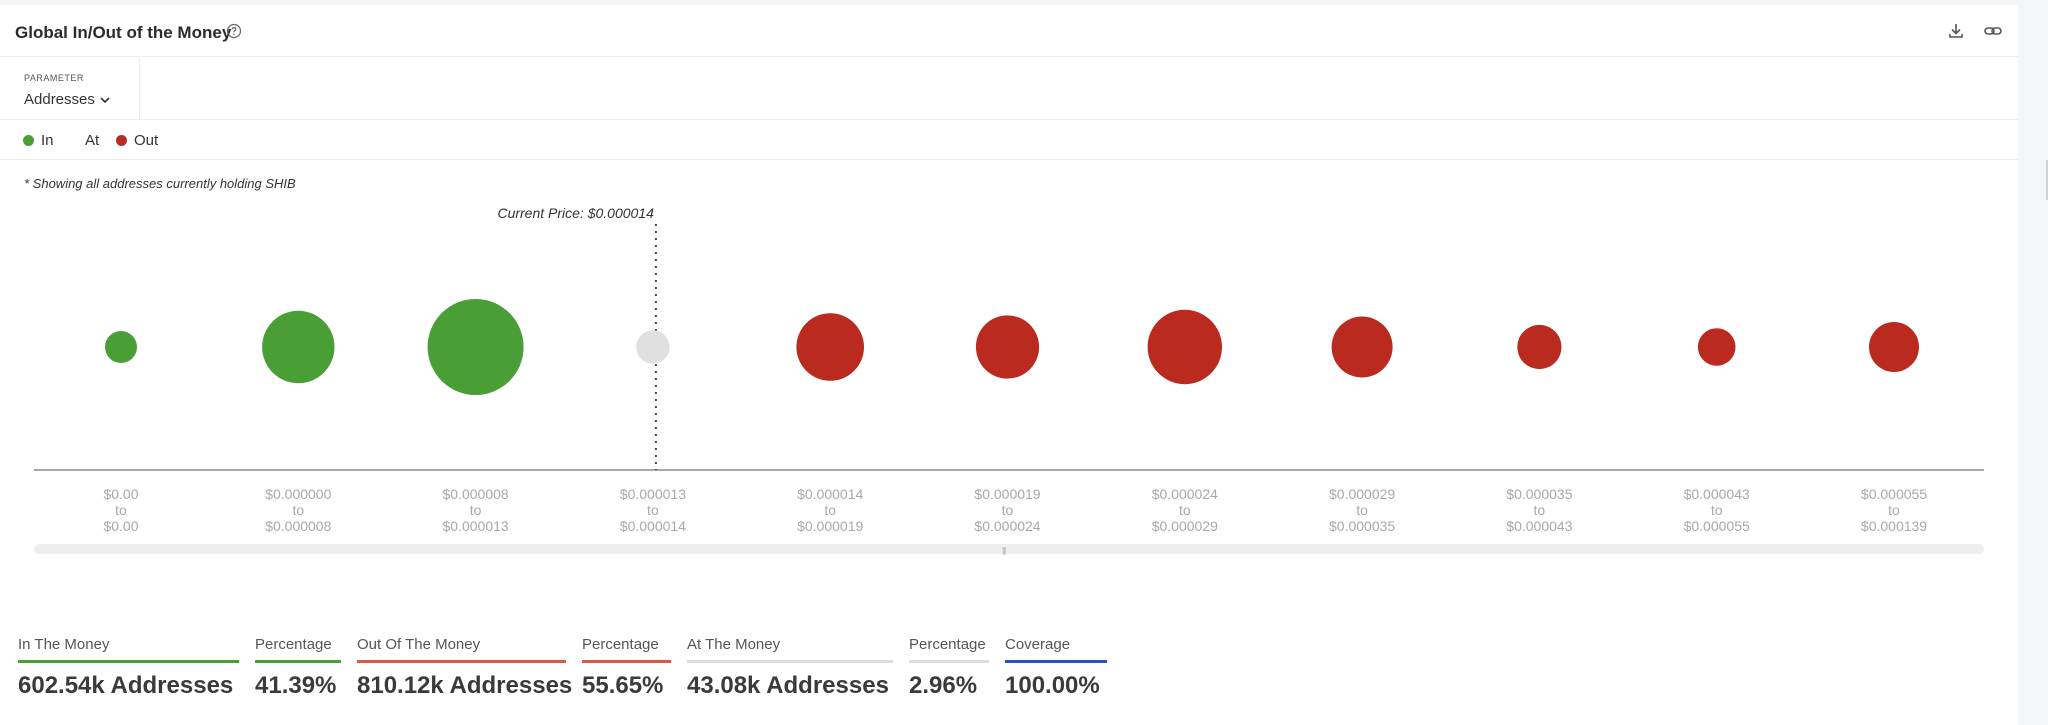  I want to click on stat-label: Out Of The Money, so click(461, 649).